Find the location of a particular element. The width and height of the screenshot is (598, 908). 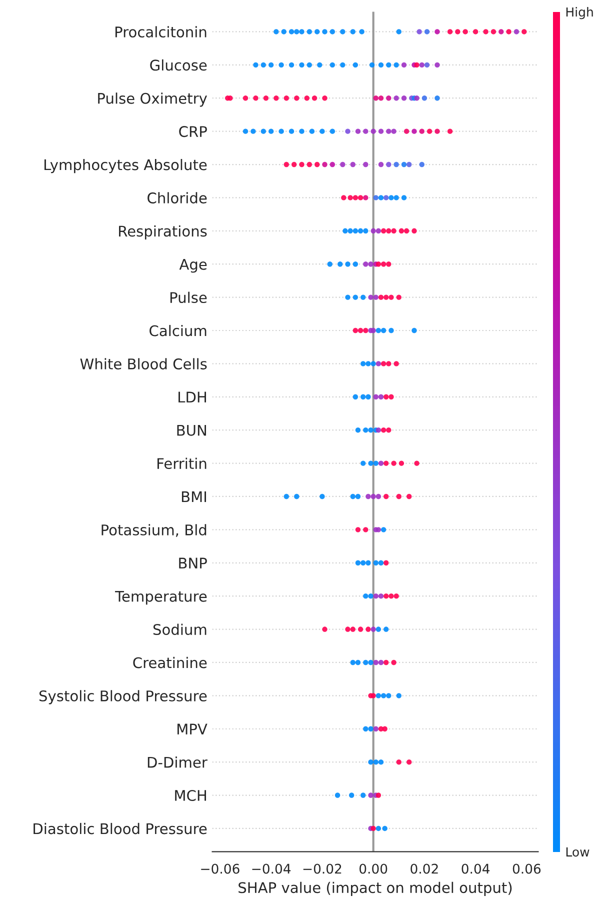

x-tick-label: 0.00 is located at coordinates (374, 869).